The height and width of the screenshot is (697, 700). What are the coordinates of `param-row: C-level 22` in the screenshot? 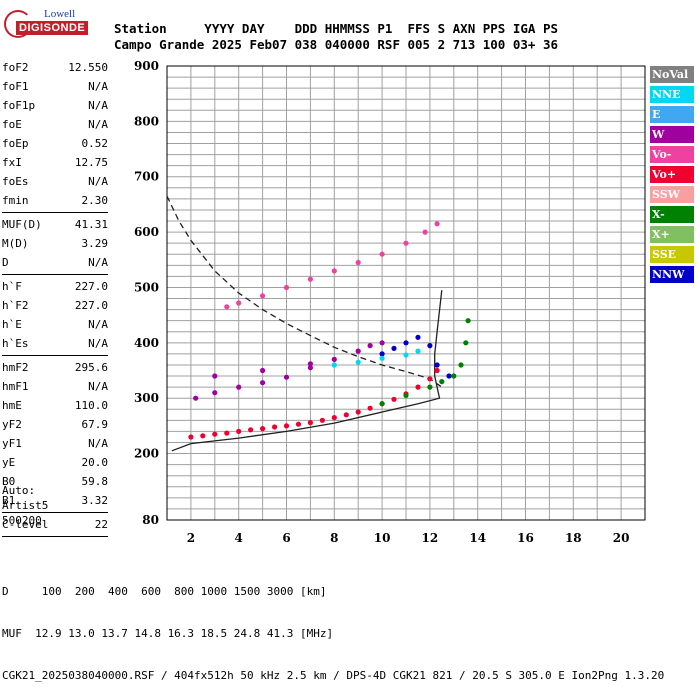 It's located at (55, 524).